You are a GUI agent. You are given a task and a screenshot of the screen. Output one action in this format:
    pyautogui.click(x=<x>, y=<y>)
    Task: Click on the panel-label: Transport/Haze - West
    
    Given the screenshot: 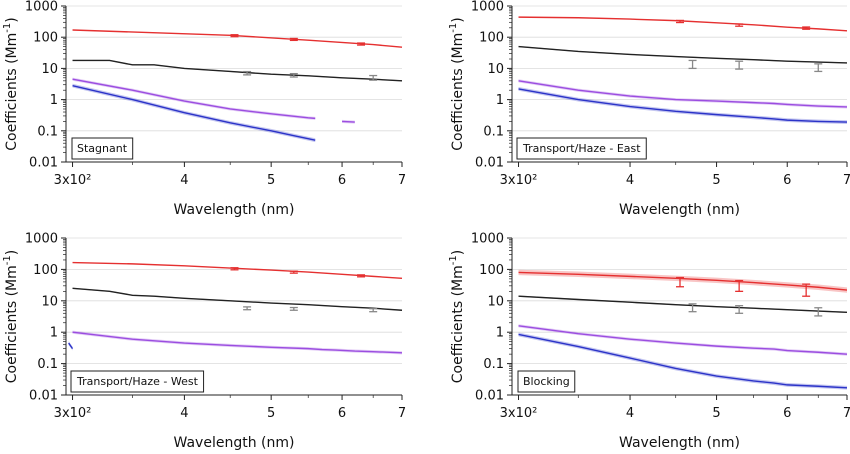 What is the action you would take?
    pyautogui.click(x=137, y=381)
    